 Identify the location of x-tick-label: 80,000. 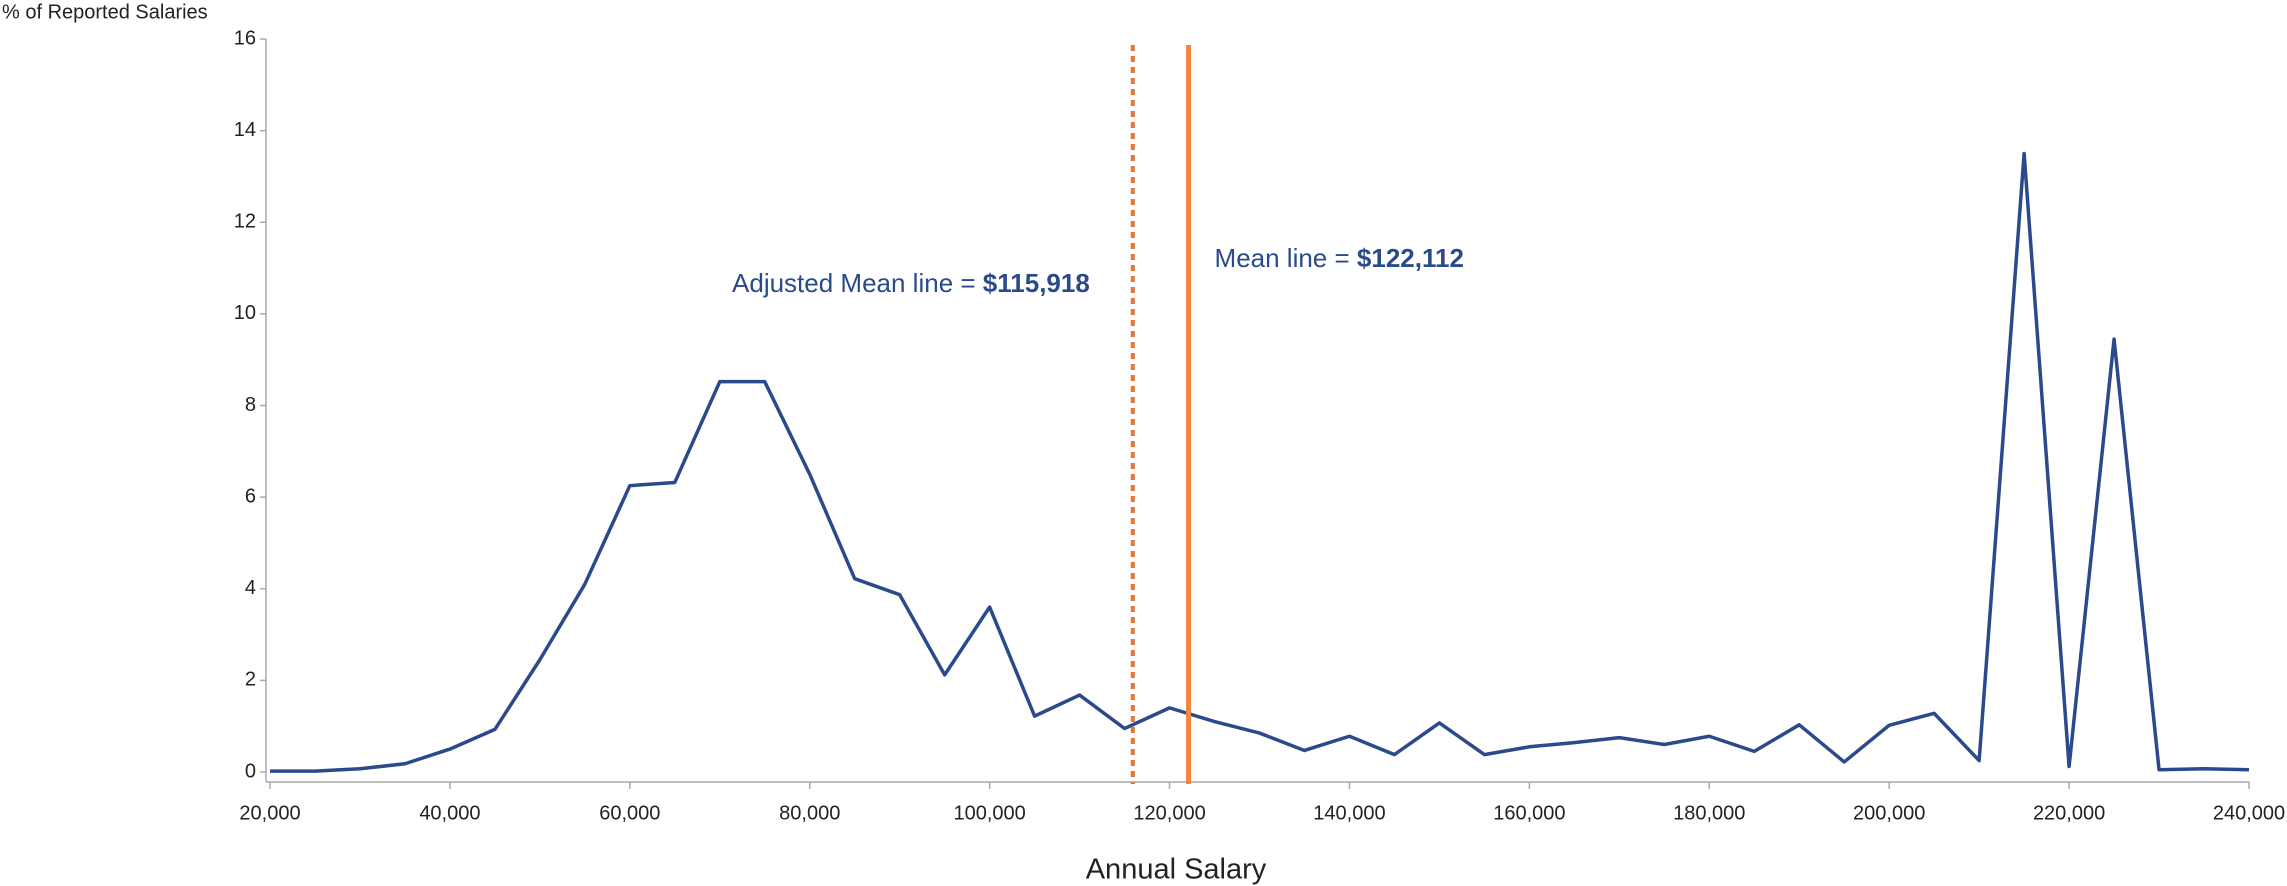
(809, 813).